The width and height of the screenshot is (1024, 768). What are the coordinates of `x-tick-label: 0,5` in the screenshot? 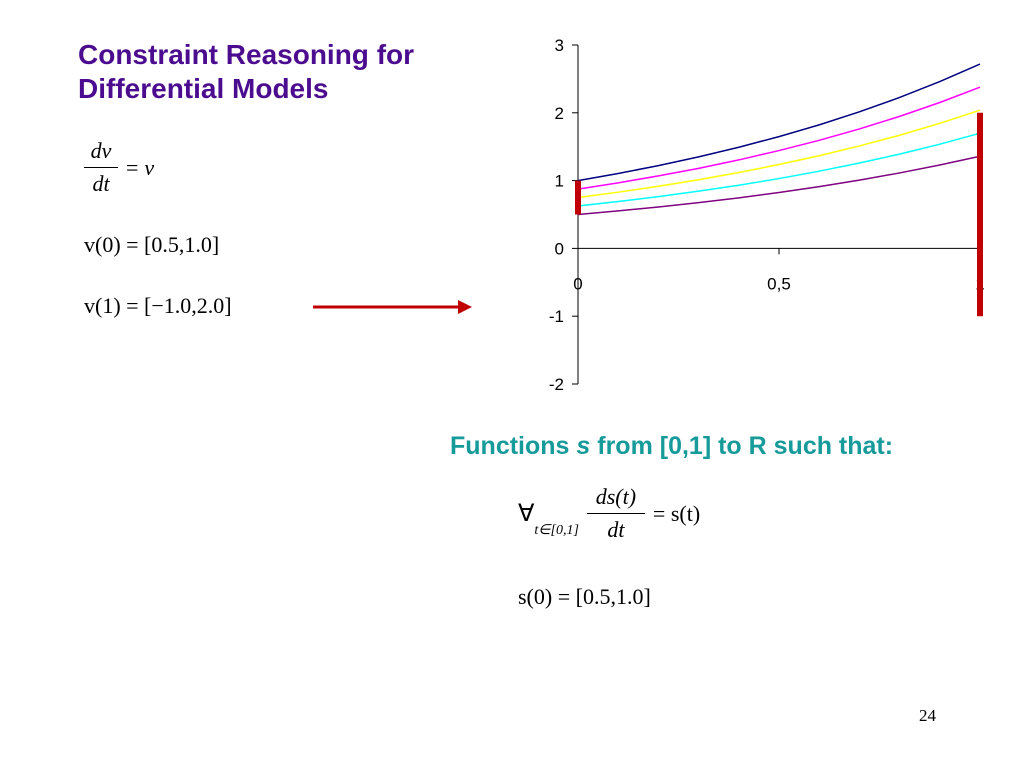 It's located at (779, 283).